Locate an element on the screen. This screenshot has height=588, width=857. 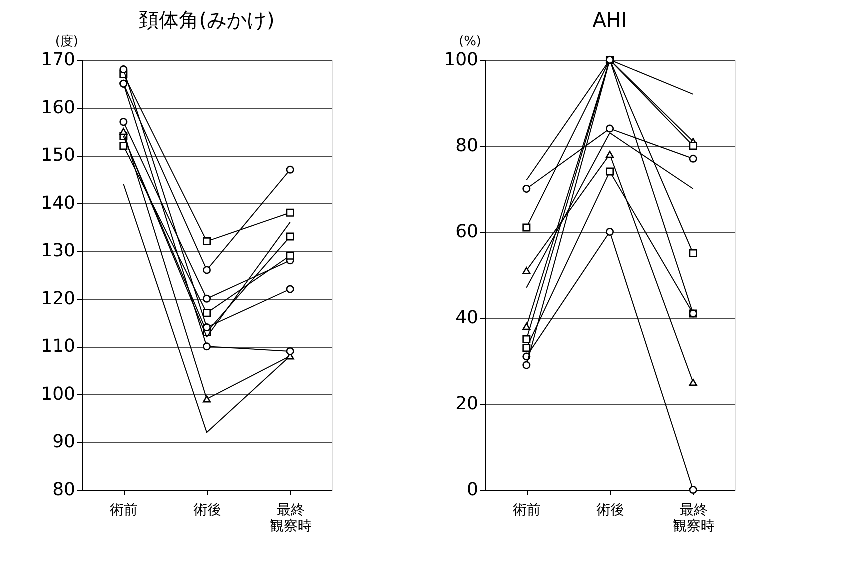
y-tick-label: 60 is located at coordinates (467, 232).